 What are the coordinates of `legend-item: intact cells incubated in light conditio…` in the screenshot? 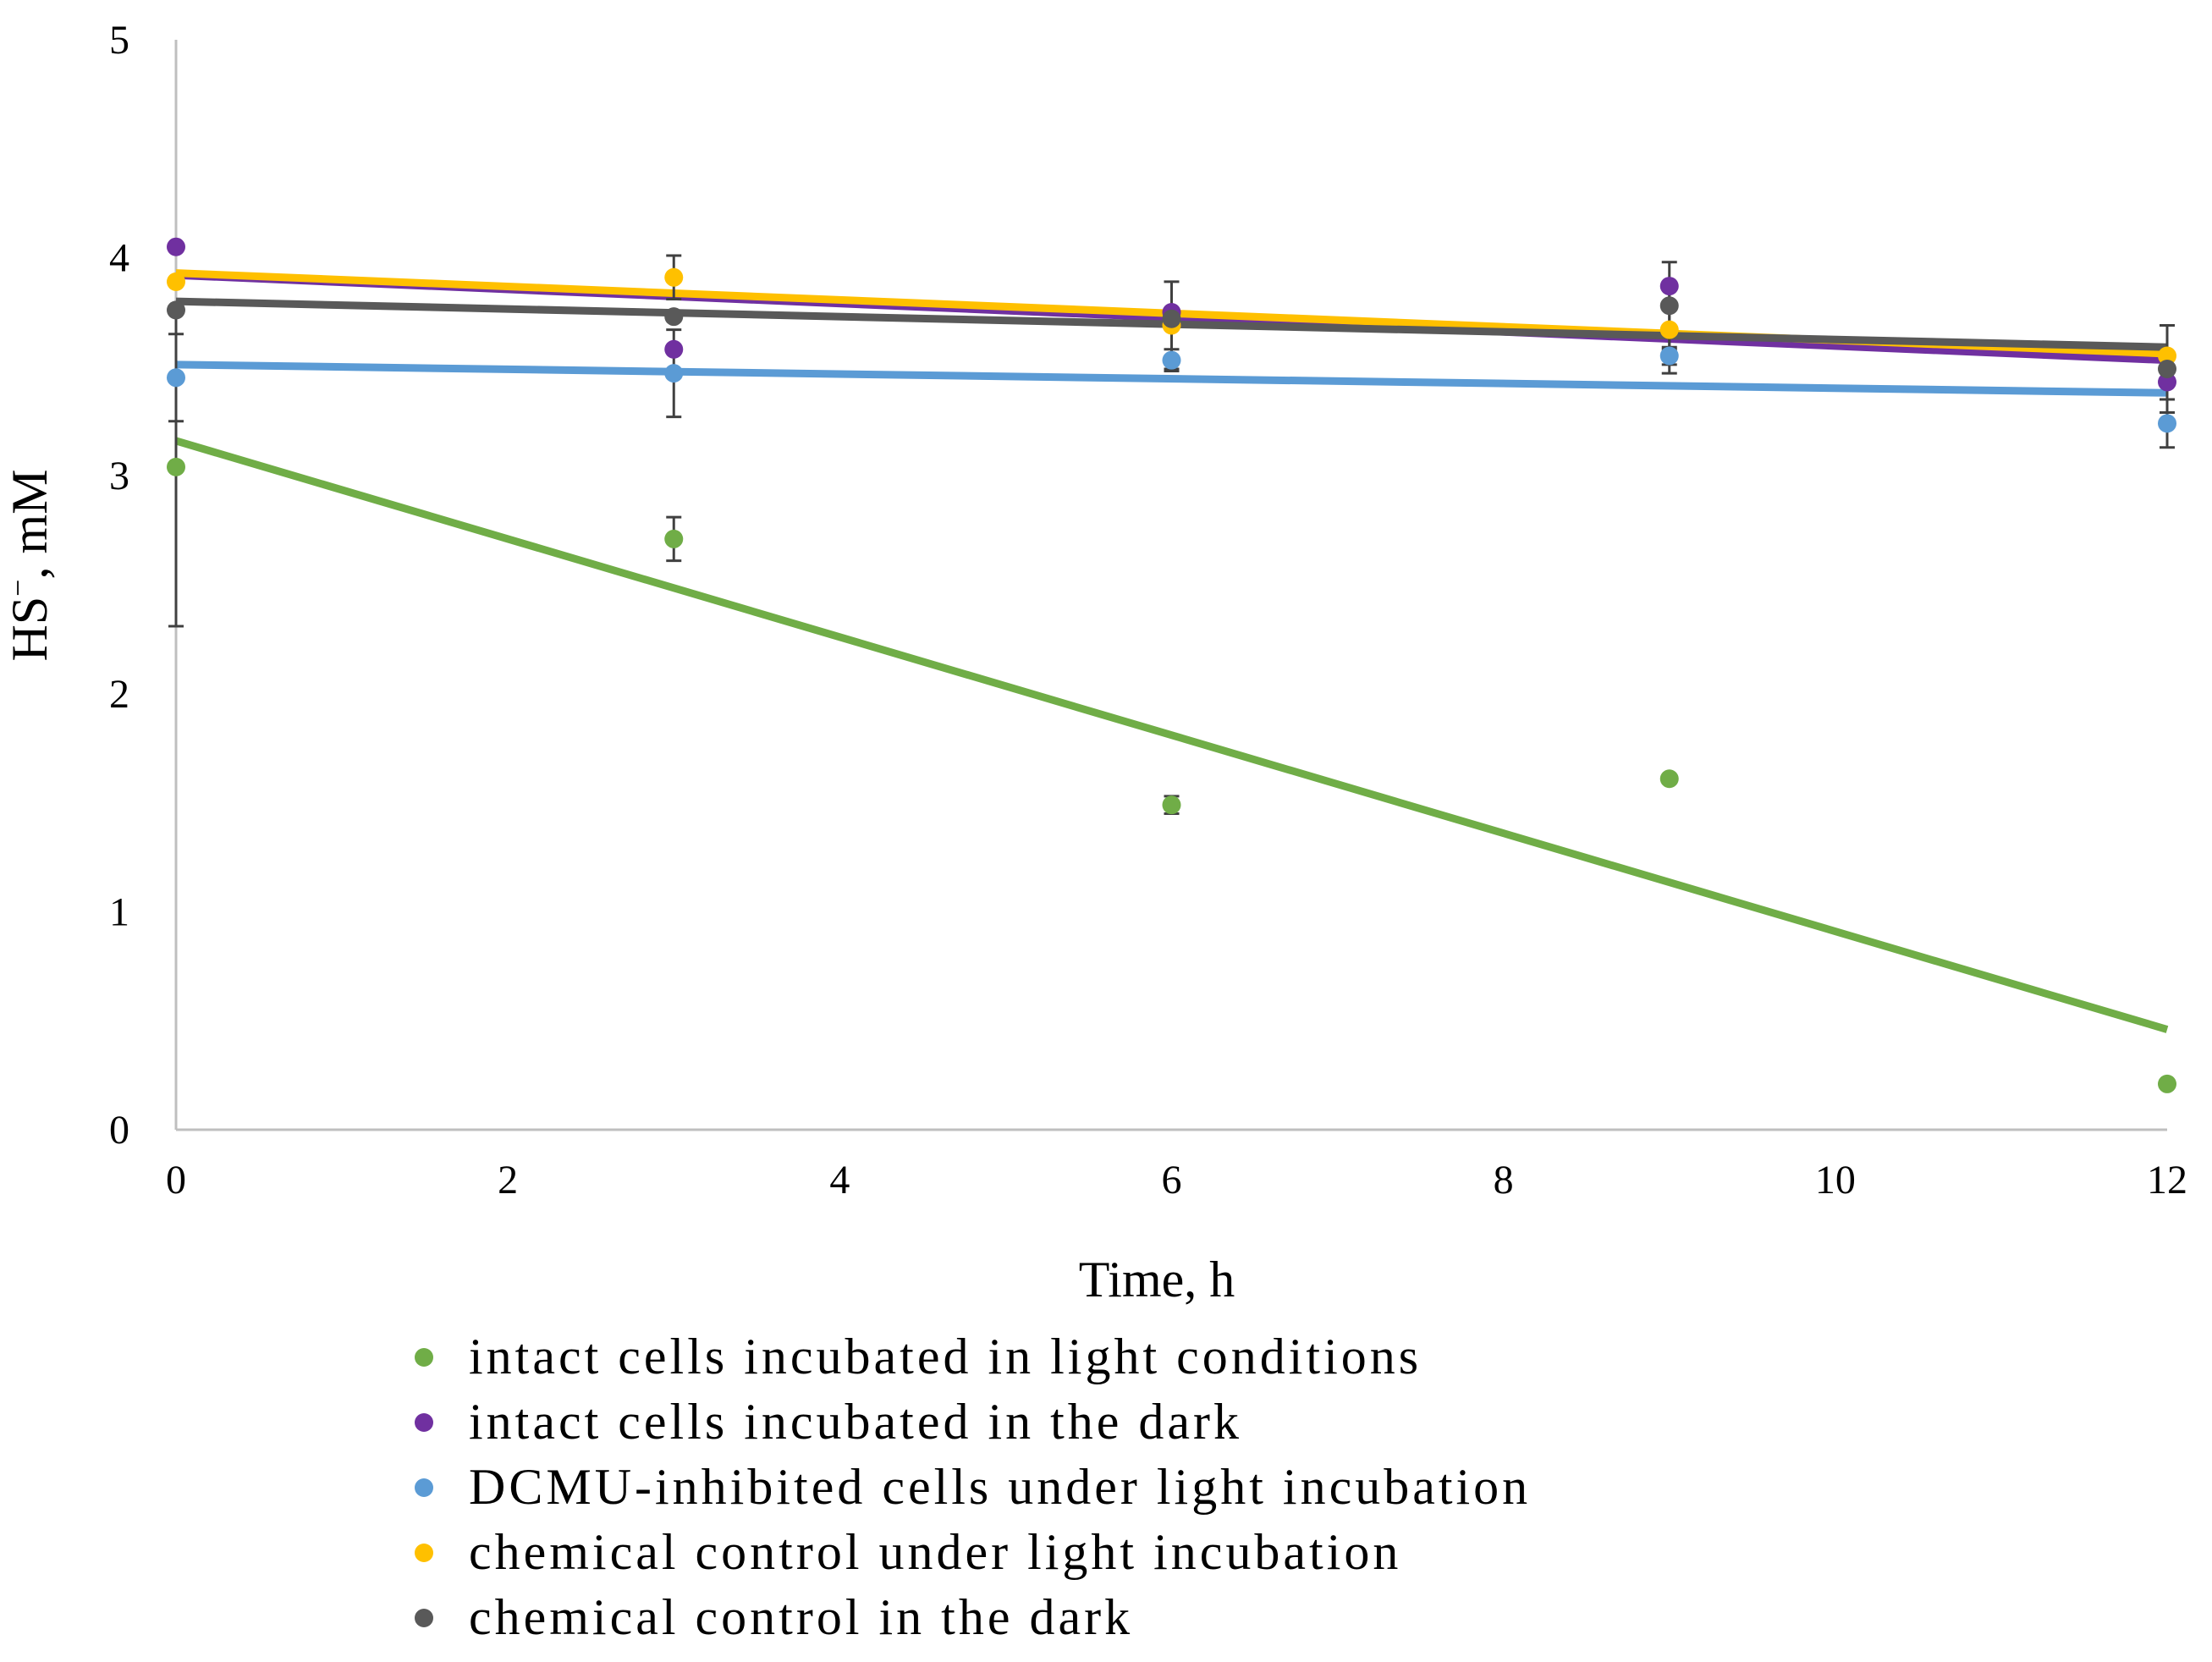 It's located at (973, 1357).